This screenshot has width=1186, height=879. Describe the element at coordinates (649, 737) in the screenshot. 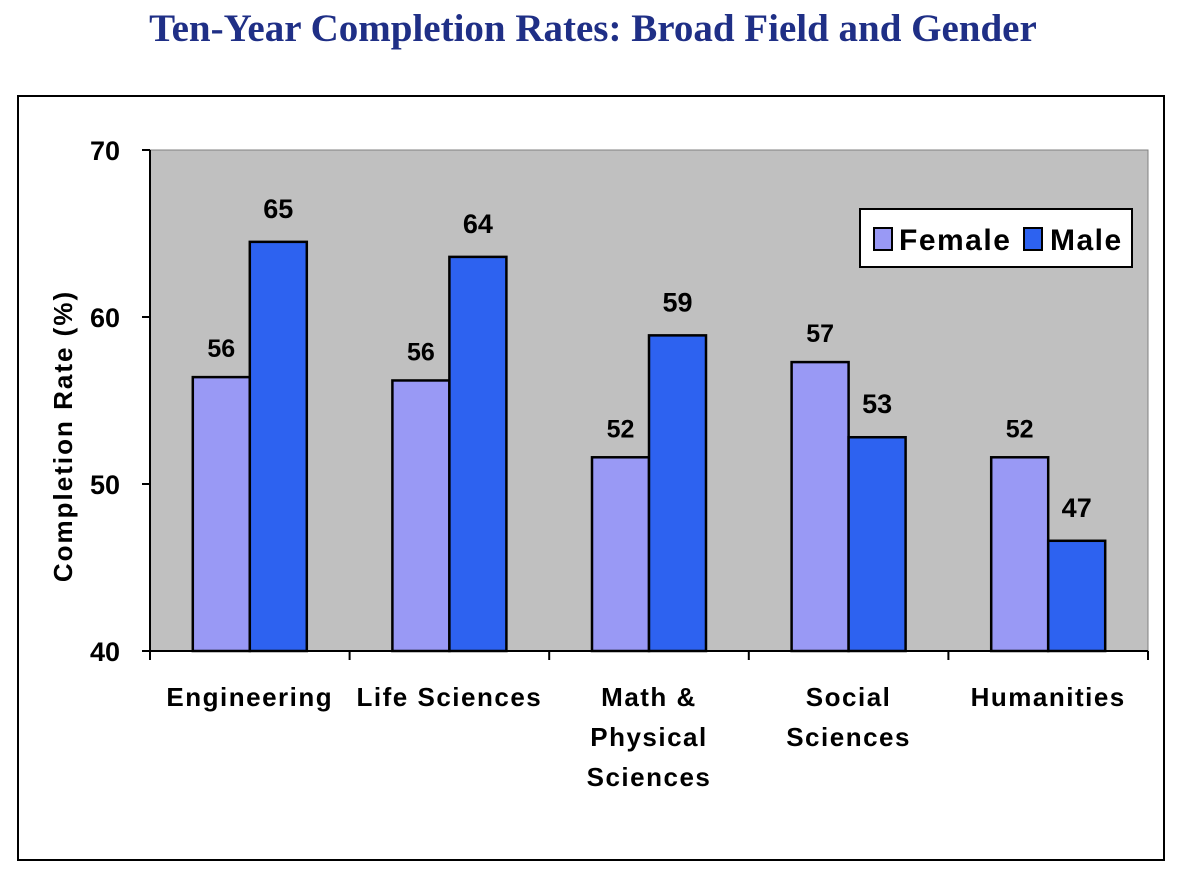

I see `x-category-label: Physical` at that location.